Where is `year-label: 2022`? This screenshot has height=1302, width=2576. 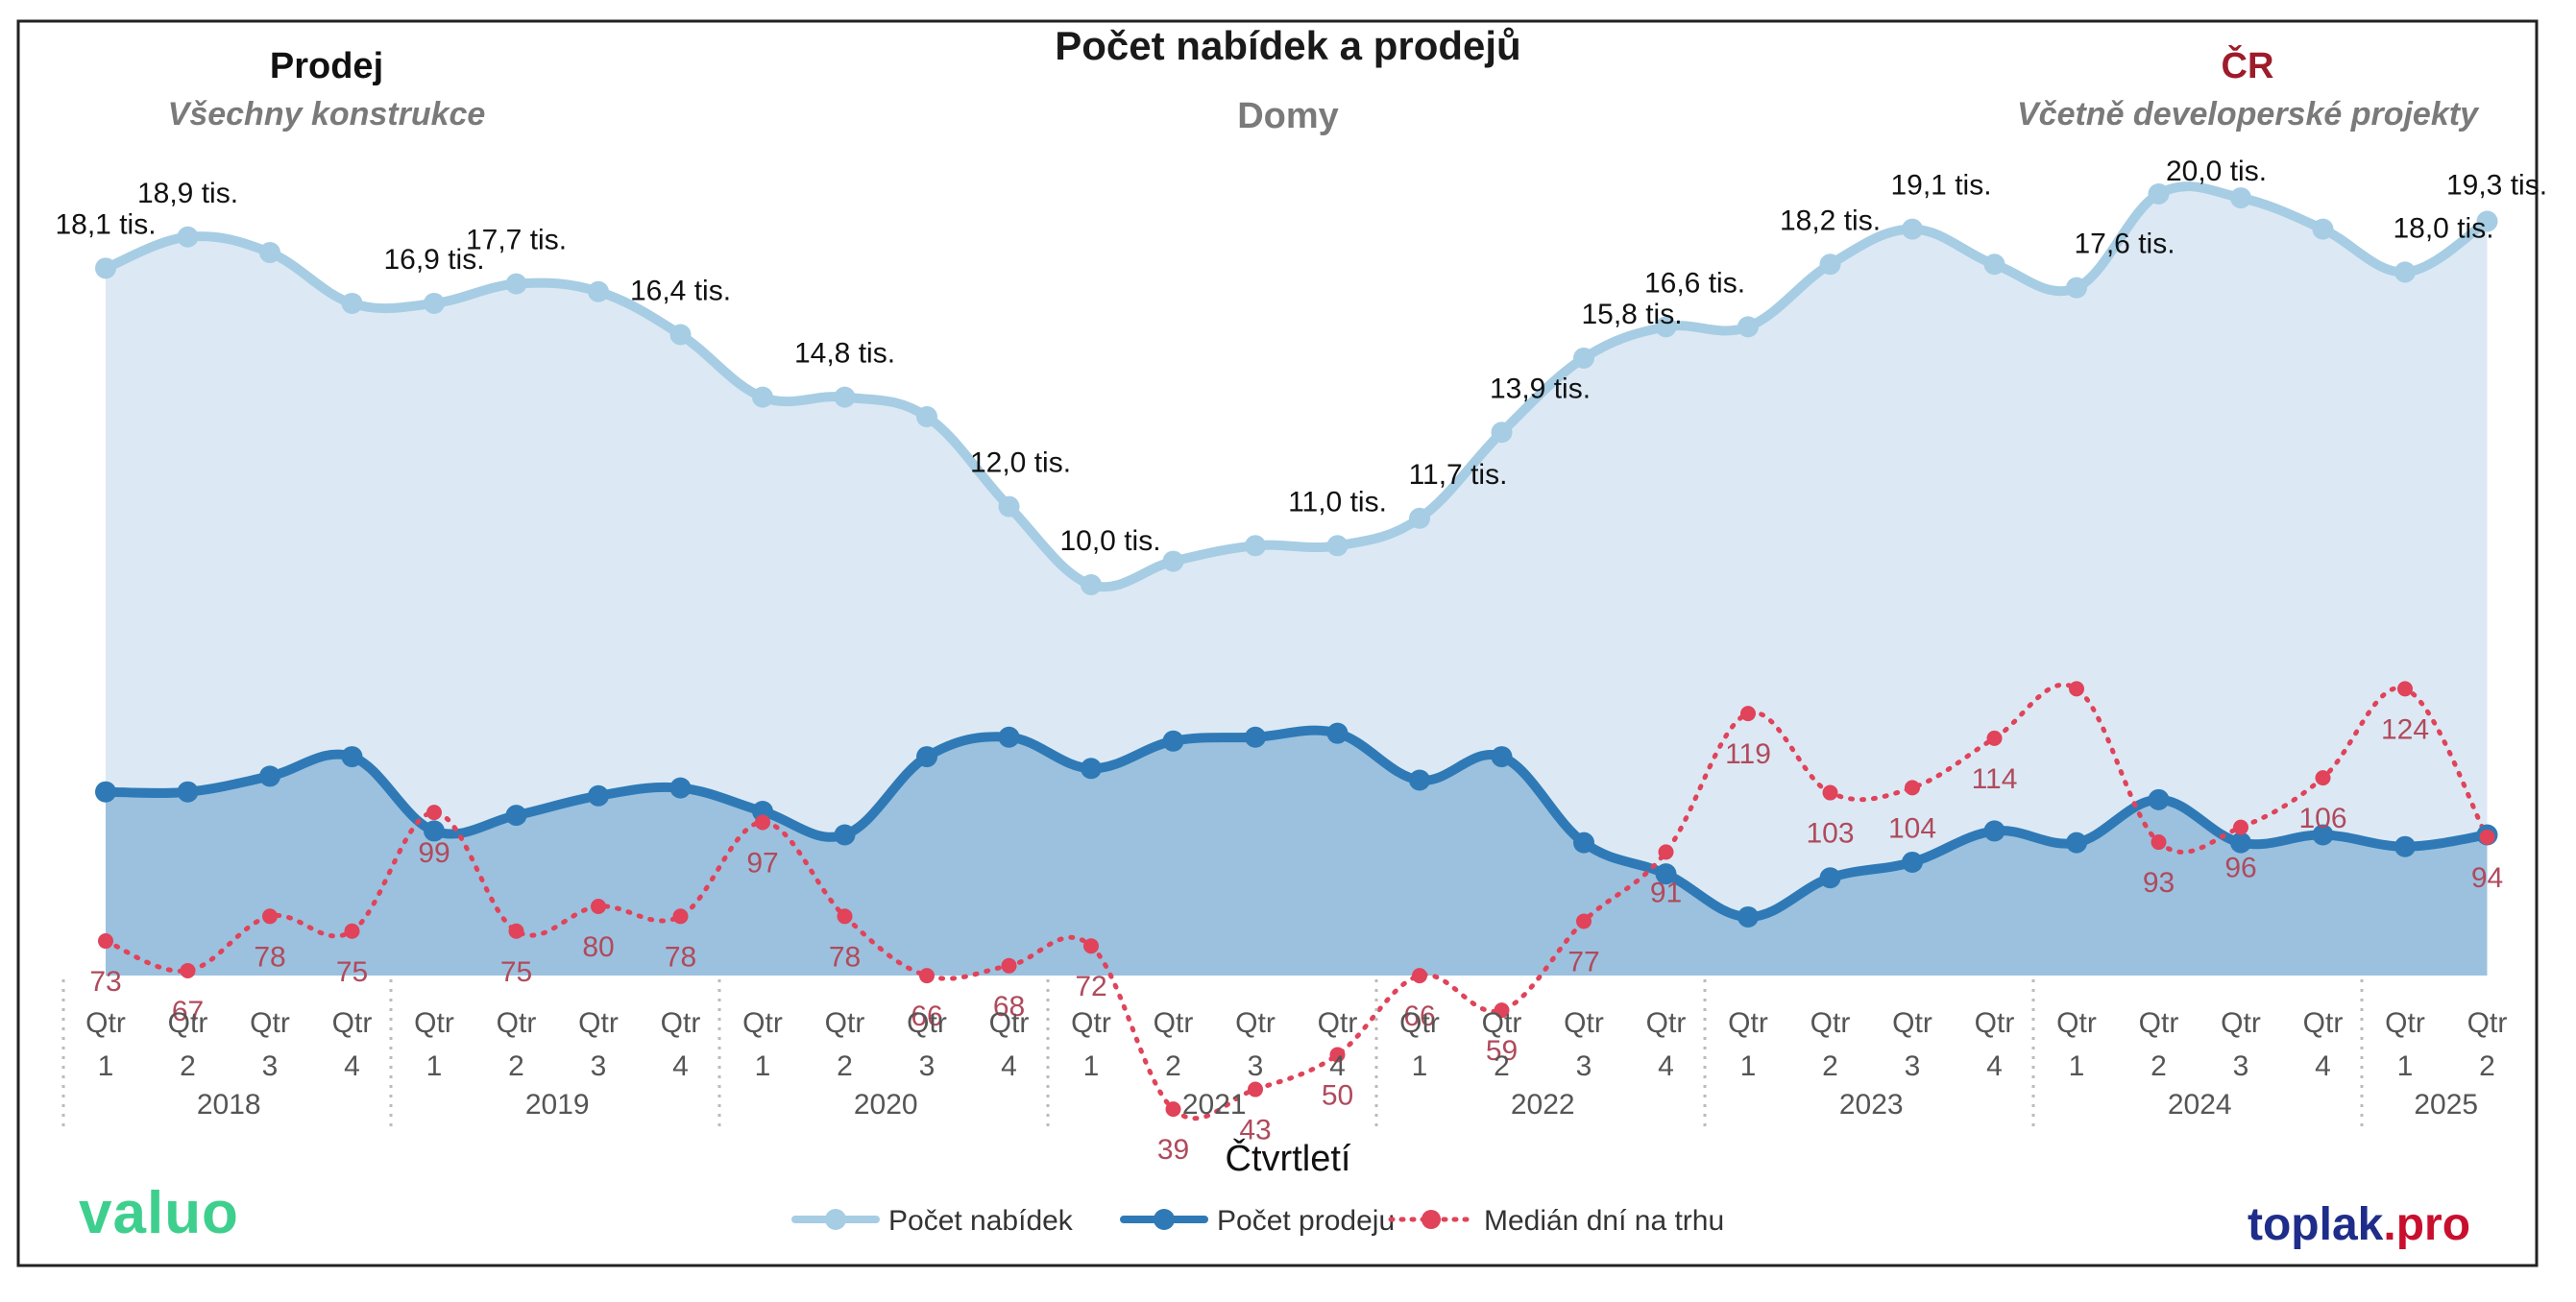
year-label: 2022 is located at coordinates (1543, 1105).